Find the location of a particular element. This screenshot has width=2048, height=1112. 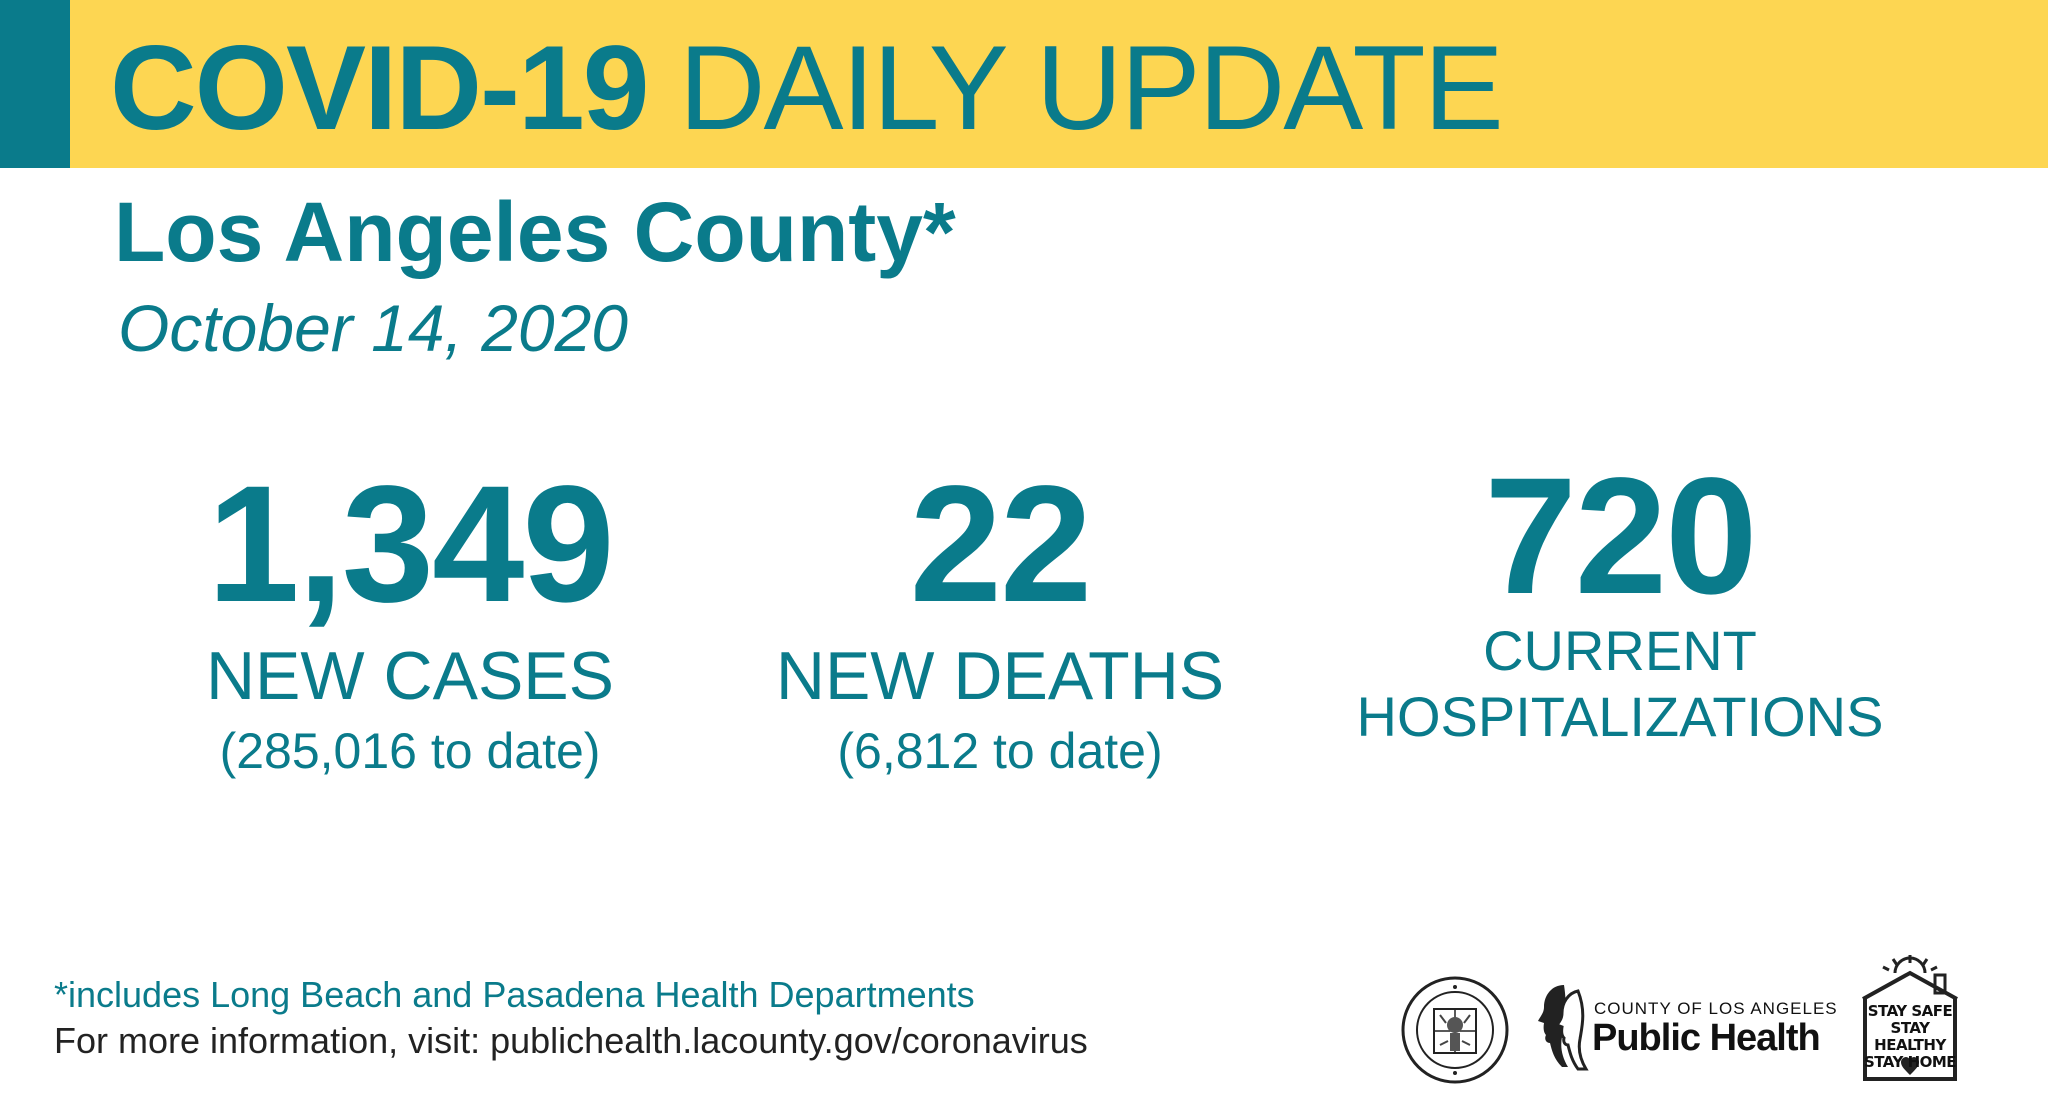

stay-safe-logo: STAY SAFE STAY HEALTHY STAY HOME is located at coordinates (1910, 1020).